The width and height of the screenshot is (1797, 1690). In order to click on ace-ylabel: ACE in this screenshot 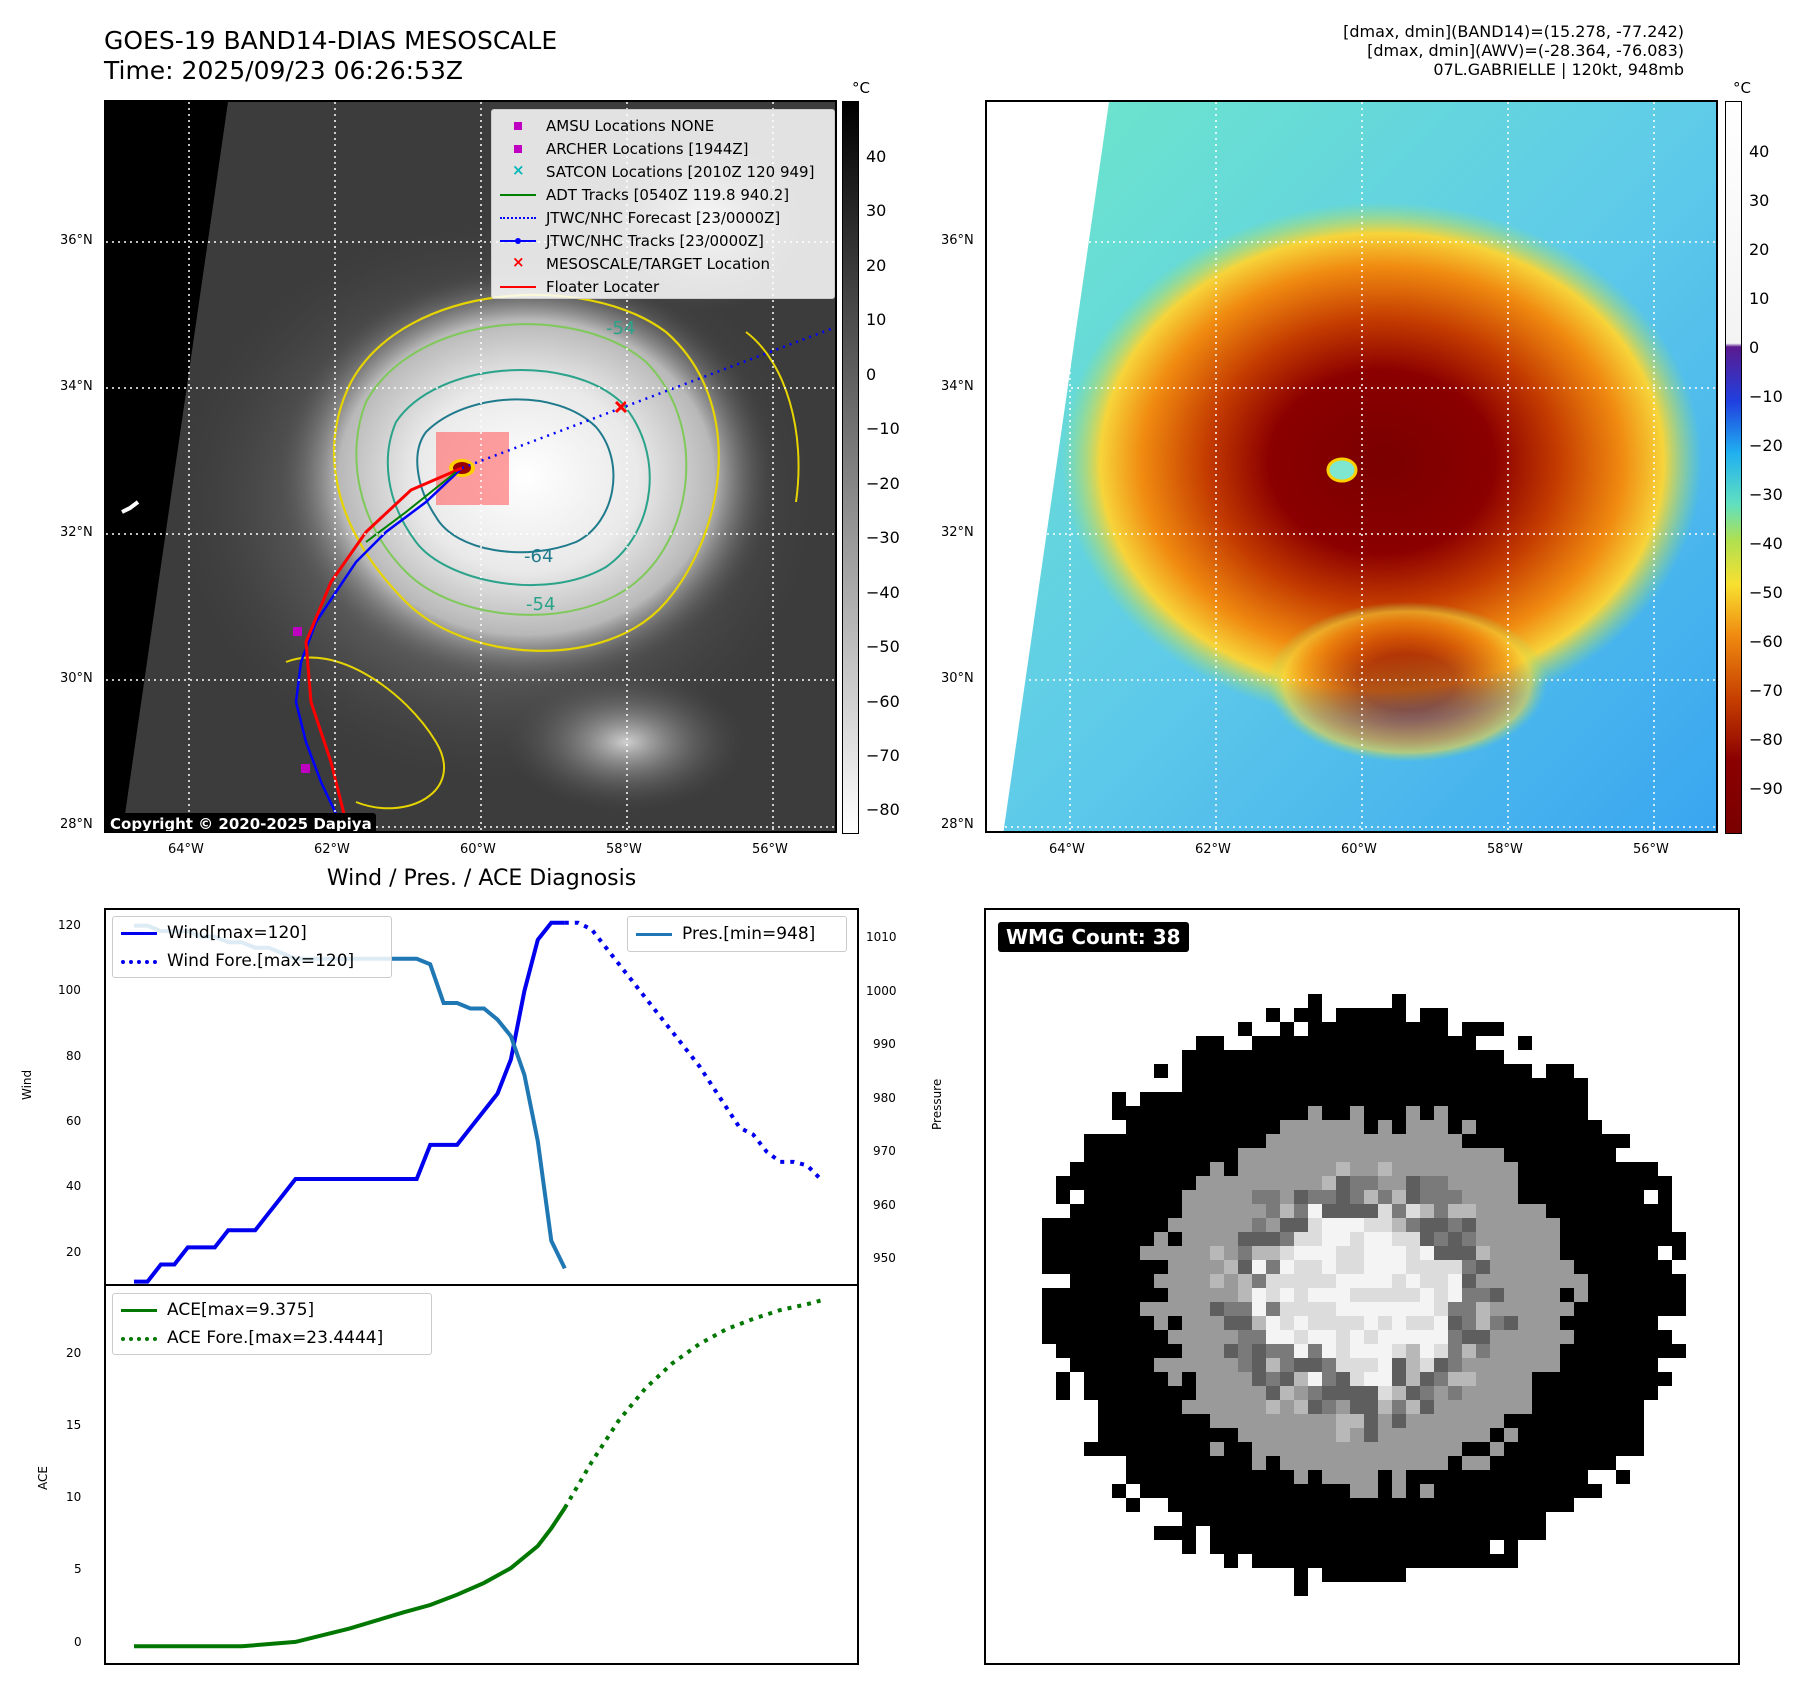, I will do `click(43, 1478)`.